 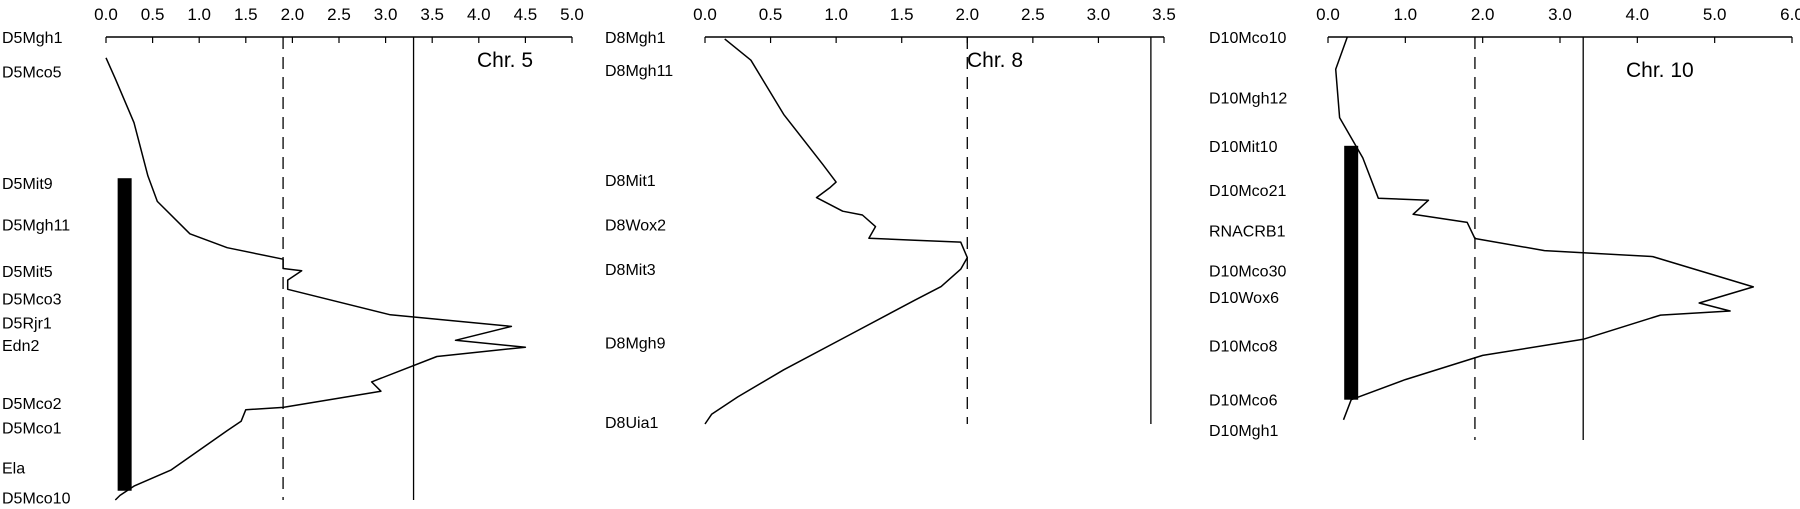 I want to click on marker-label: D5Mco3, so click(x=32, y=300).